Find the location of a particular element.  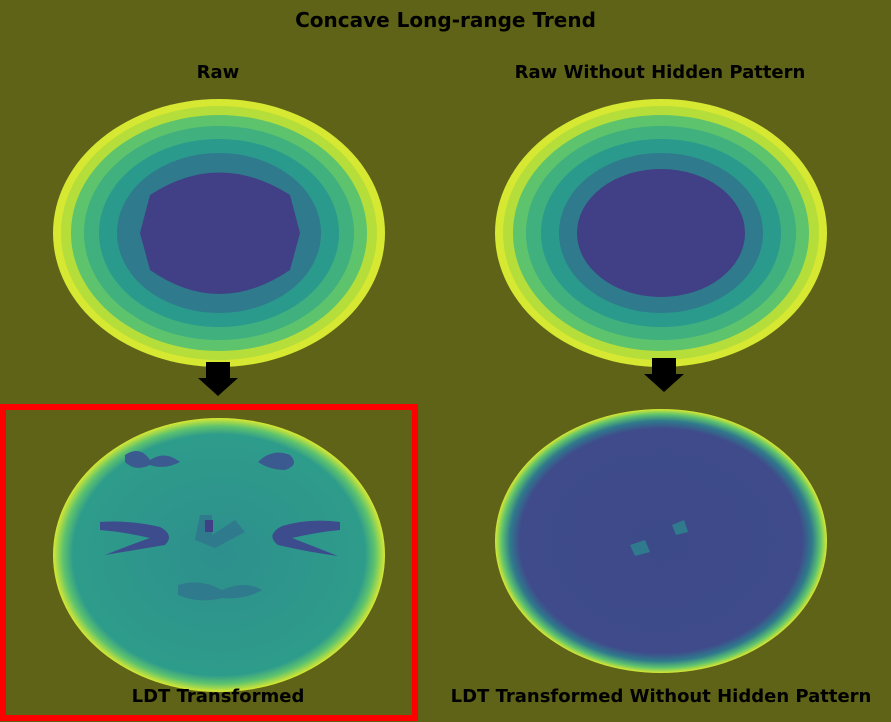

panel-title-ldt-transformed: LDT Transformed is located at coordinates (218, 696).